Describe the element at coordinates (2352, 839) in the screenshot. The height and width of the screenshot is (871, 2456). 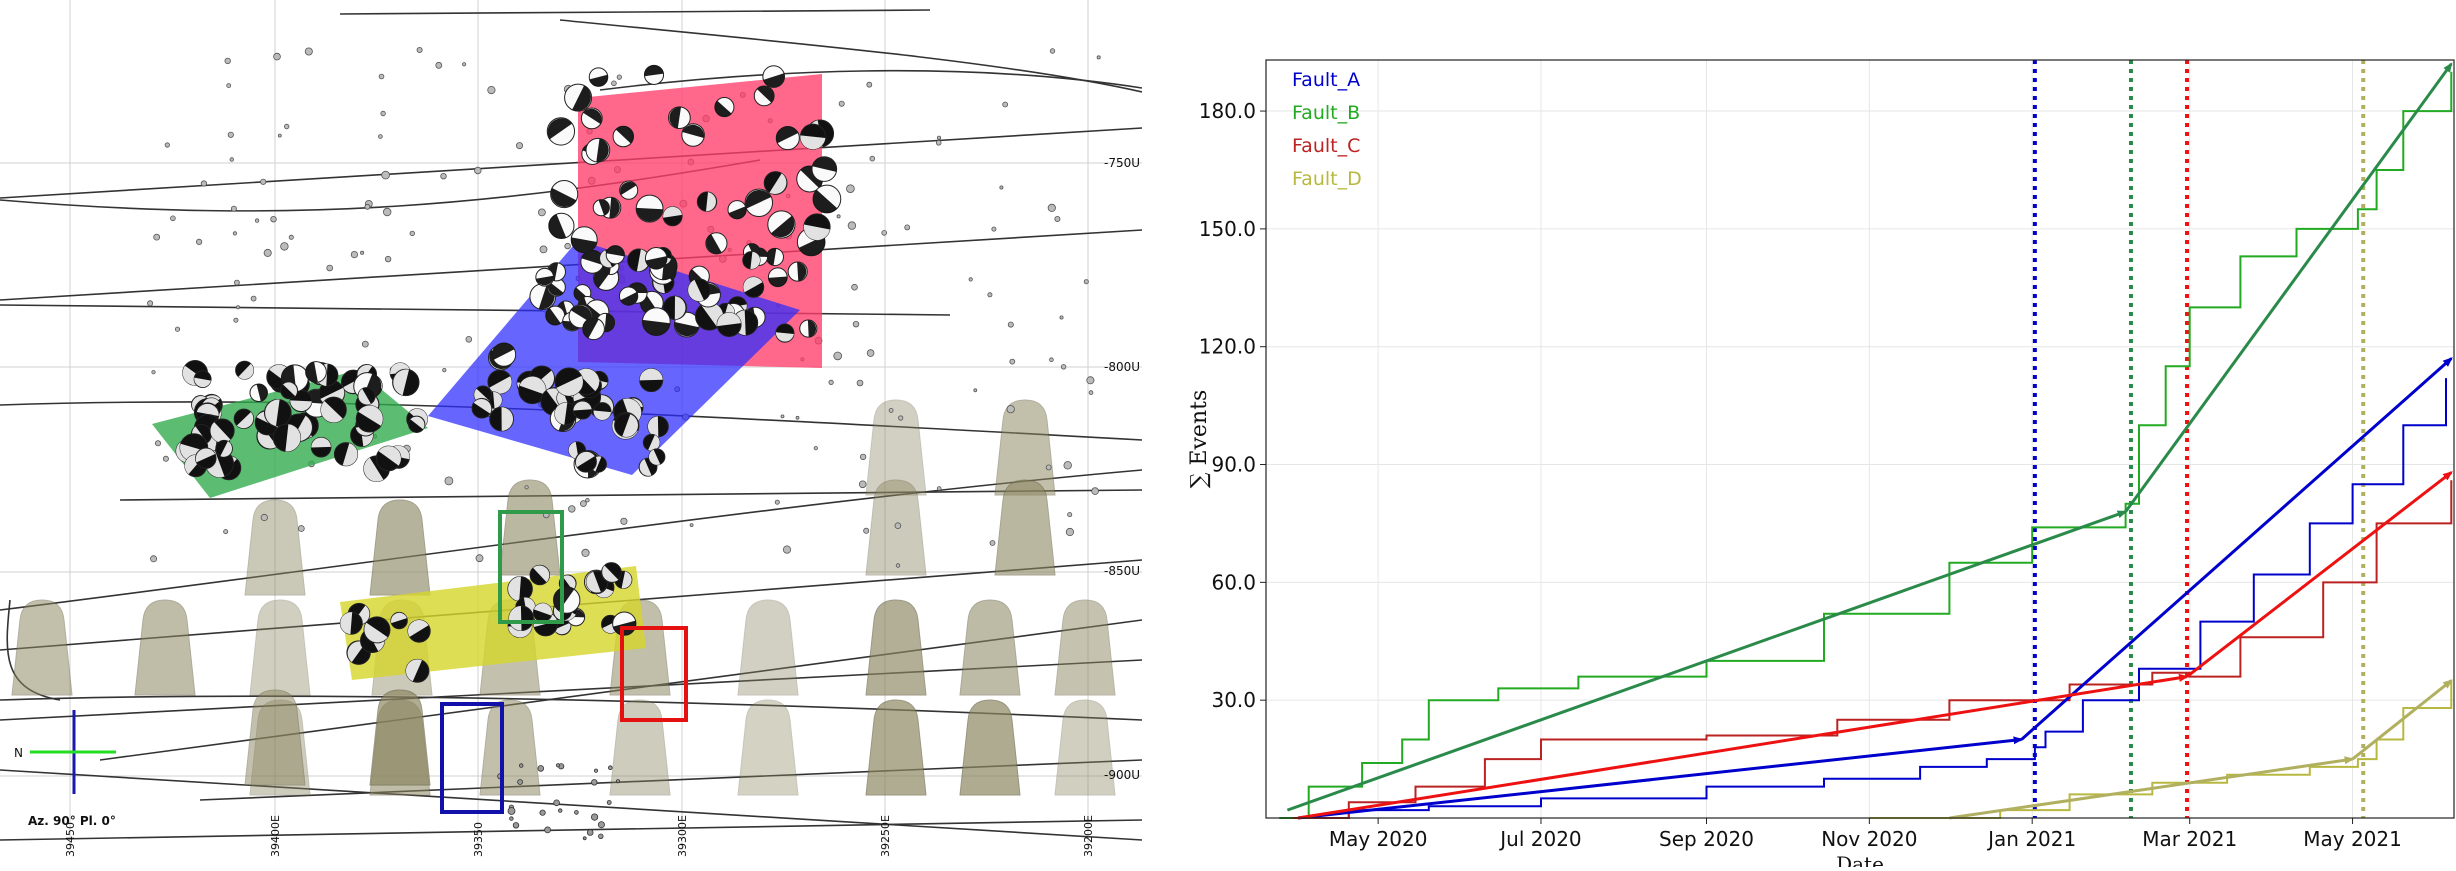
I see `x-tick-label: May 2021` at that location.